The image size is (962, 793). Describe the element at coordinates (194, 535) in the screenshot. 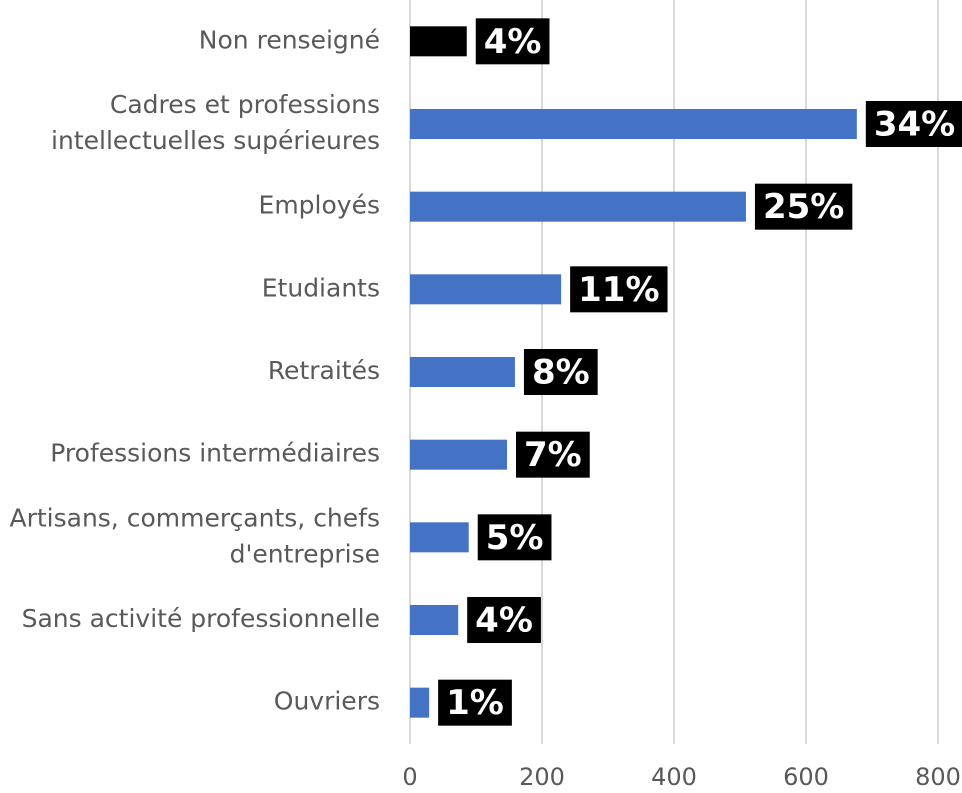

I see `y-tick-label: Artisans, commerçants, chefs d'entreprise` at that location.